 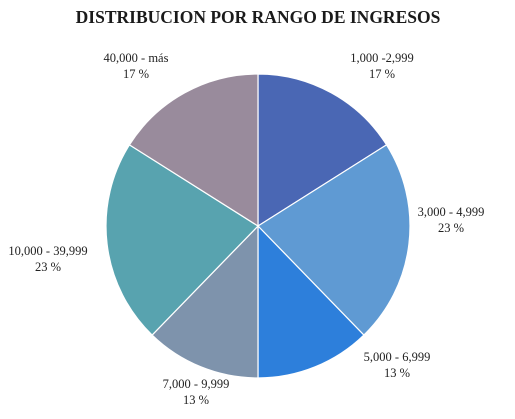 What do you see at coordinates (397, 357) in the screenshot?
I see `slice-category-label: 5,000 - 6,999` at bounding box center [397, 357].